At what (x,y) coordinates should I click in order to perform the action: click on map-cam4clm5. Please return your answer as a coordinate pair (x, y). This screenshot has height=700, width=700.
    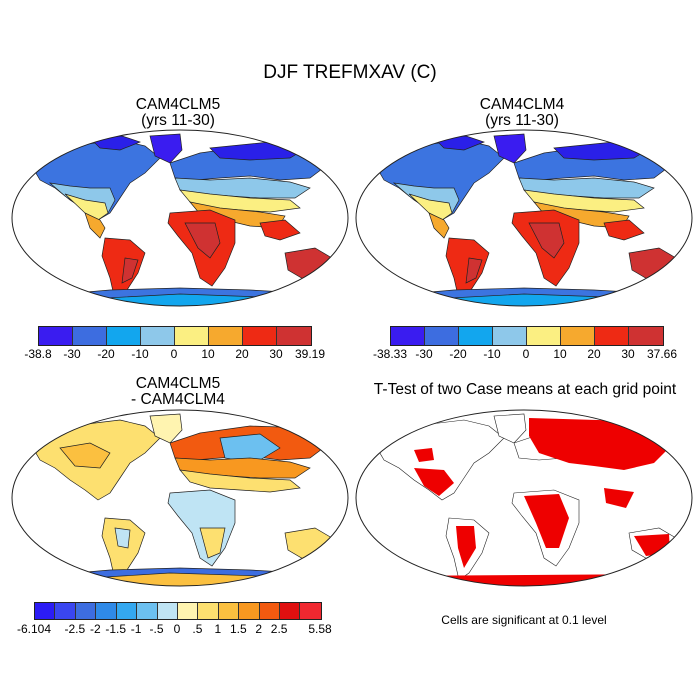
    Looking at the image, I should click on (180, 218).